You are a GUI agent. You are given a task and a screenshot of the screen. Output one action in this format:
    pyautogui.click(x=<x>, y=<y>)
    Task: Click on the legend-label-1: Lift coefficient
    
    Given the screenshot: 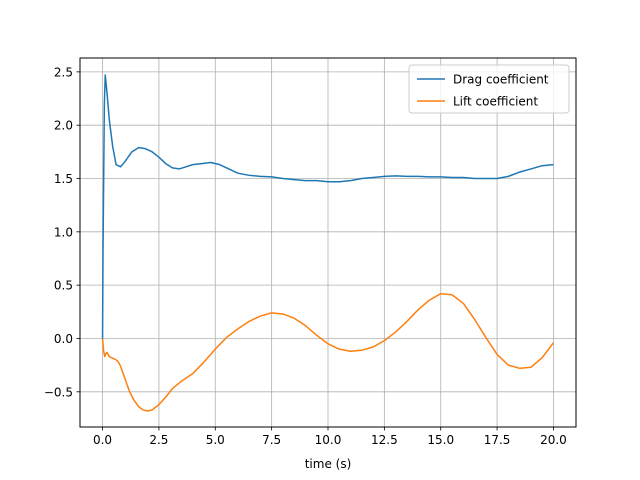 What is the action you would take?
    pyautogui.click(x=495, y=102)
    